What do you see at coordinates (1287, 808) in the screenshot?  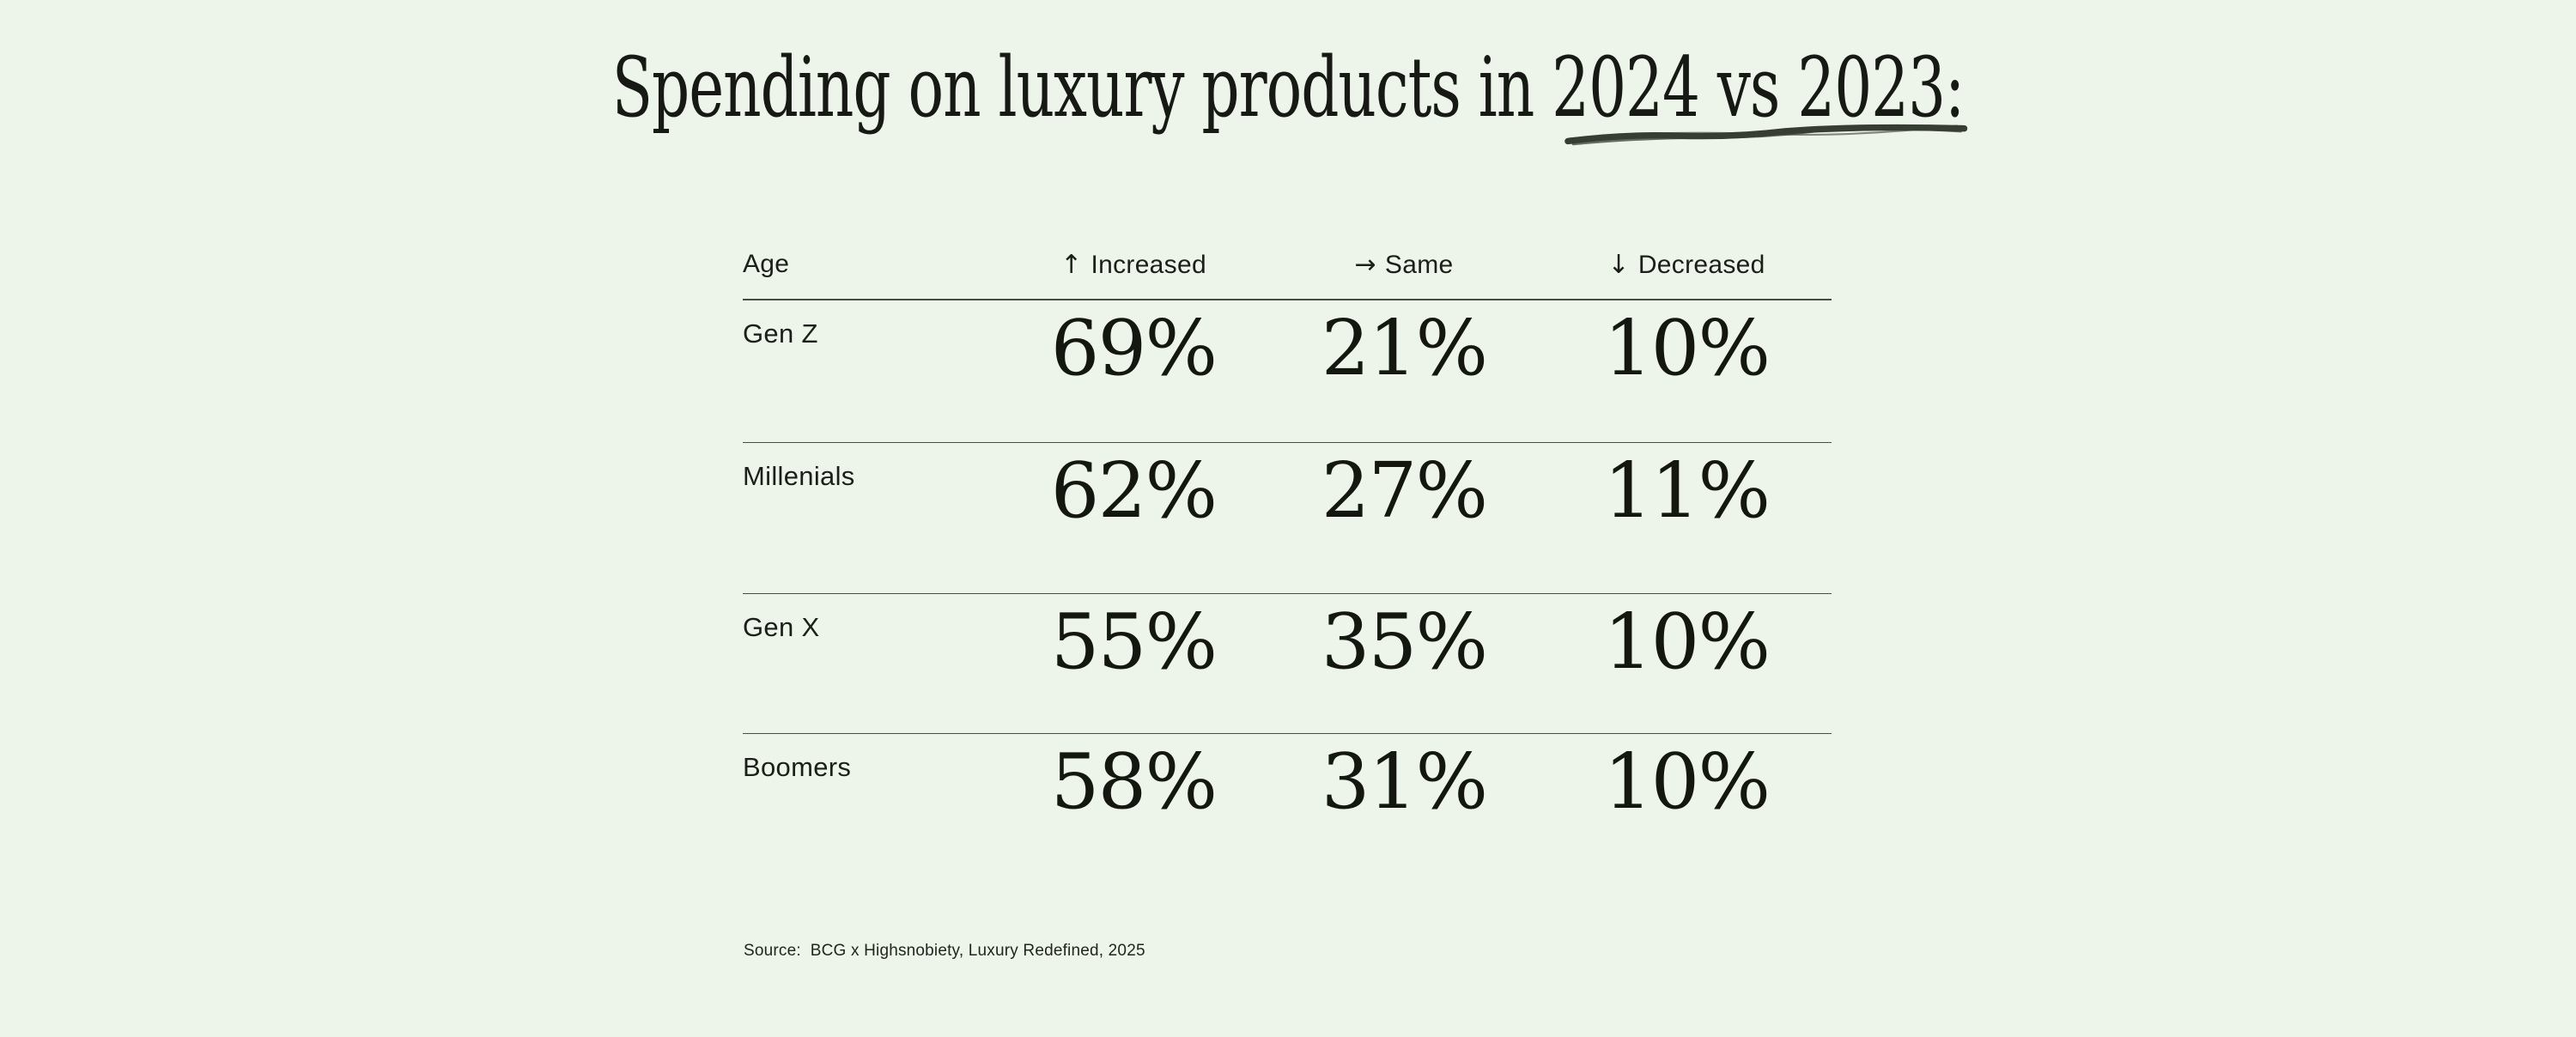 I see `table-row-boomers: Boomers 58% 31% 10%` at bounding box center [1287, 808].